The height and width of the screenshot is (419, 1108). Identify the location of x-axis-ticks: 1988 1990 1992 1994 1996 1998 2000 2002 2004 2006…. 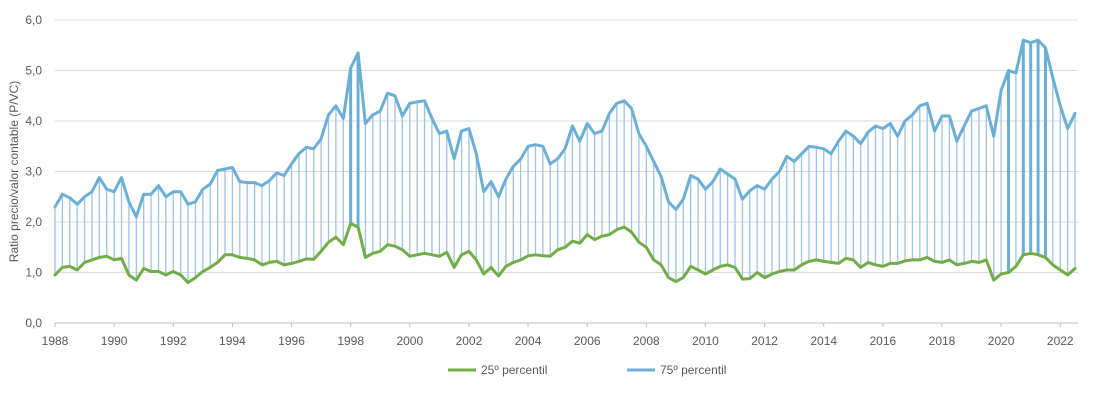
(558, 335).